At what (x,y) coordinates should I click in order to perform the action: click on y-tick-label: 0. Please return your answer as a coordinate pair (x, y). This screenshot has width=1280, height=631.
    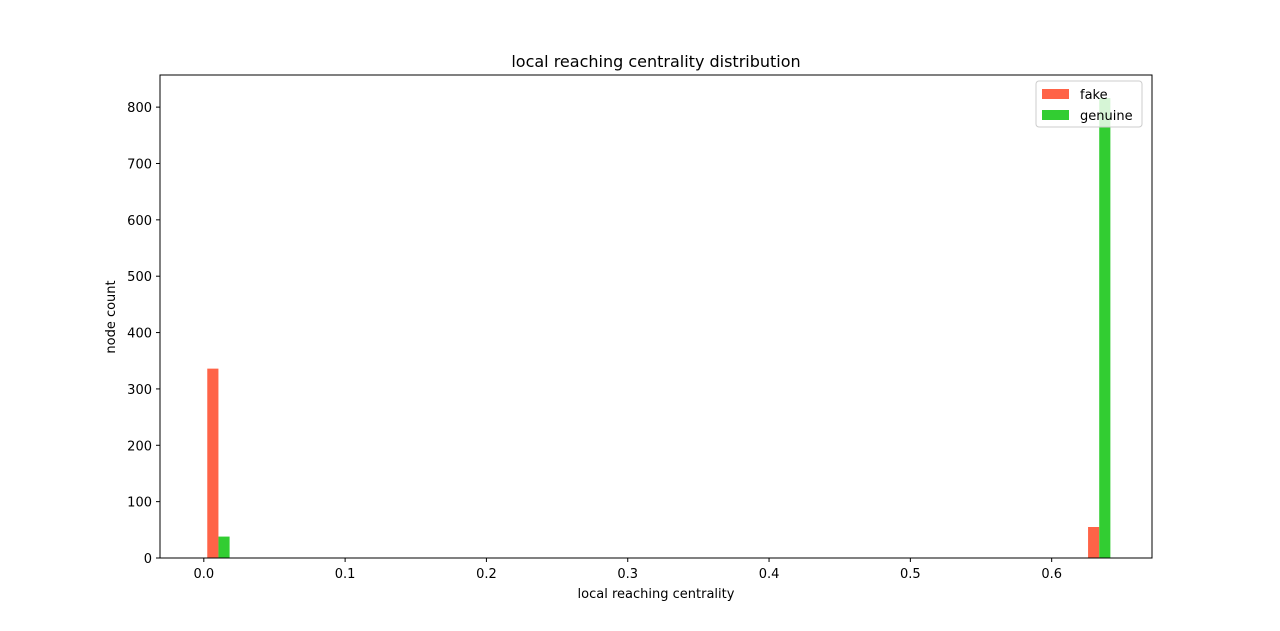
    Looking at the image, I should click on (148, 559).